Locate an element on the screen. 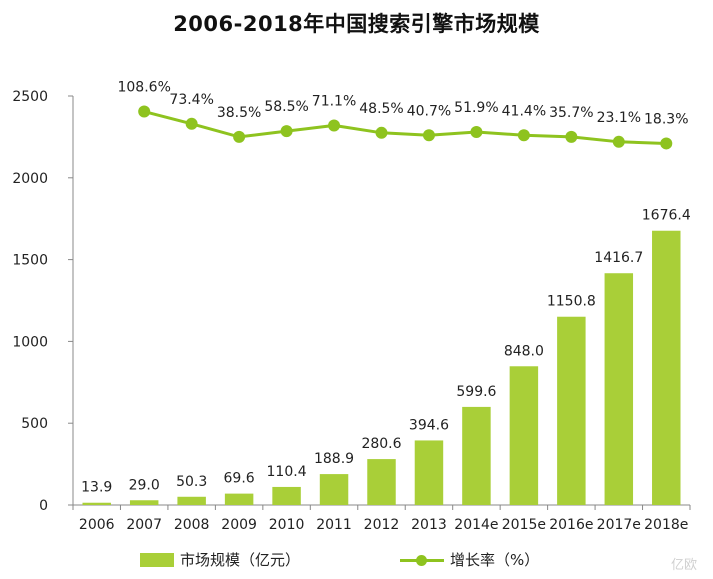 The height and width of the screenshot is (579, 713). bar-value-label: 599.6 is located at coordinates (476, 392).